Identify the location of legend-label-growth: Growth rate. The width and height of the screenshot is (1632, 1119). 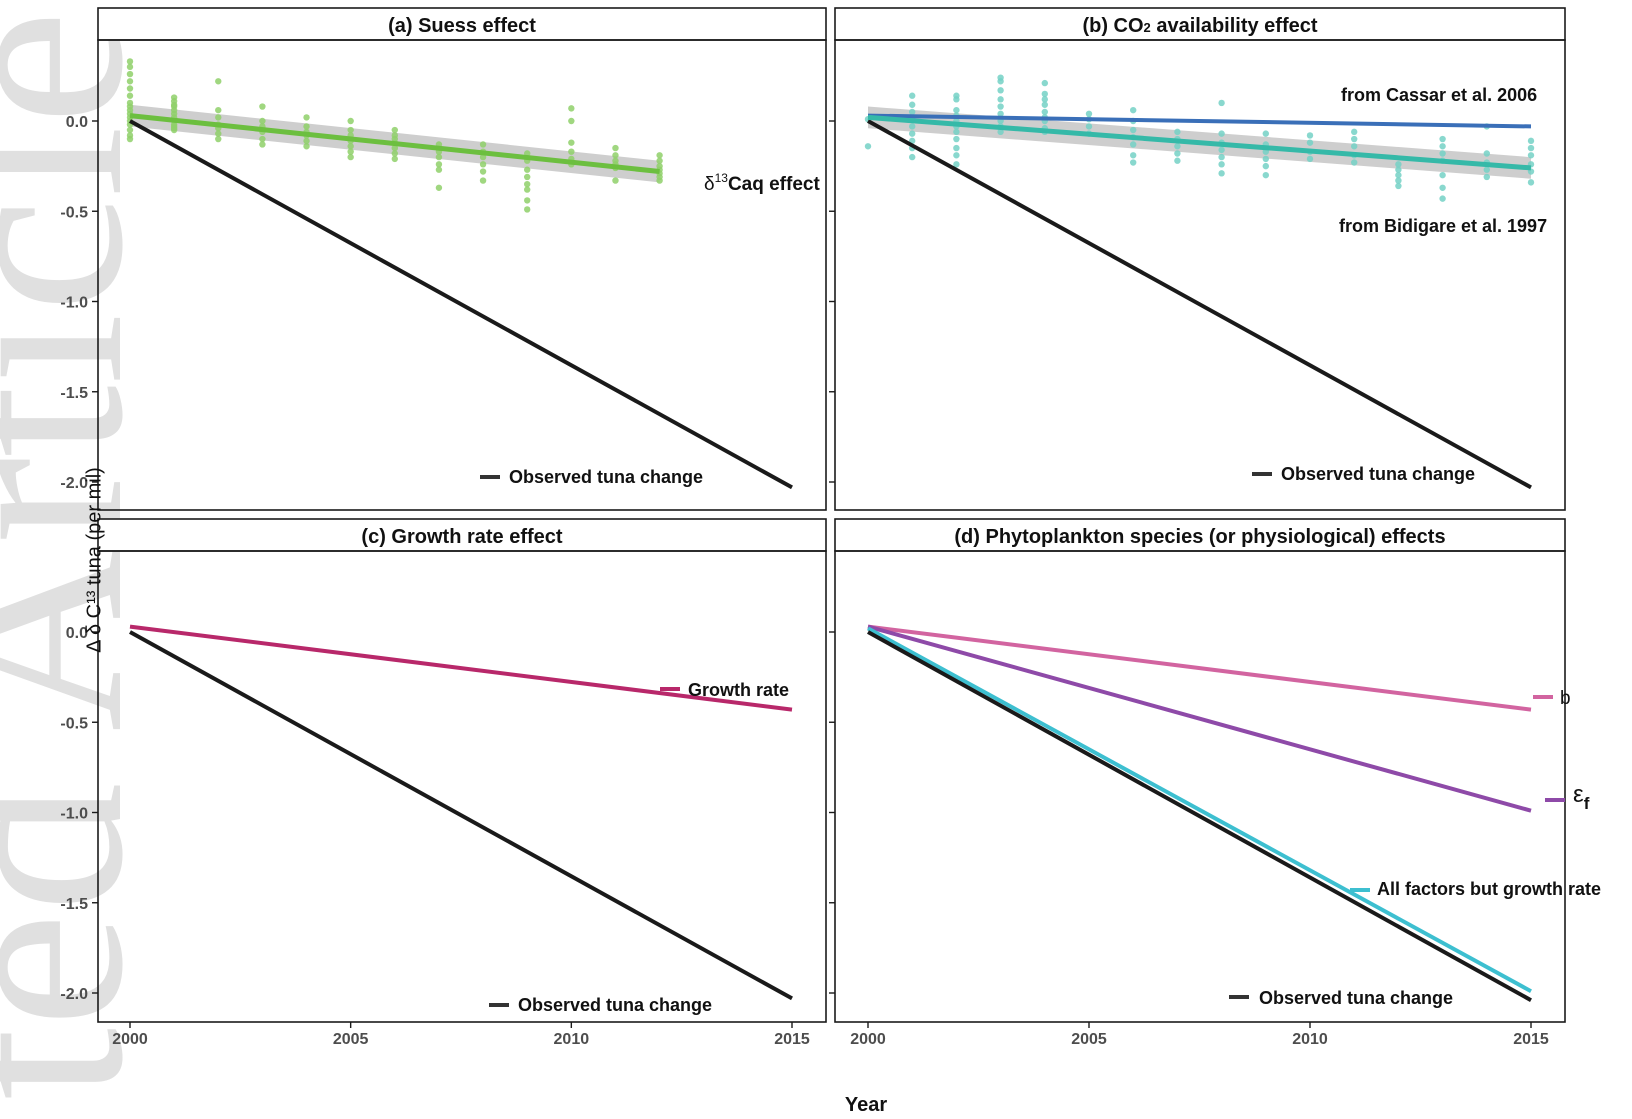
(738, 690).